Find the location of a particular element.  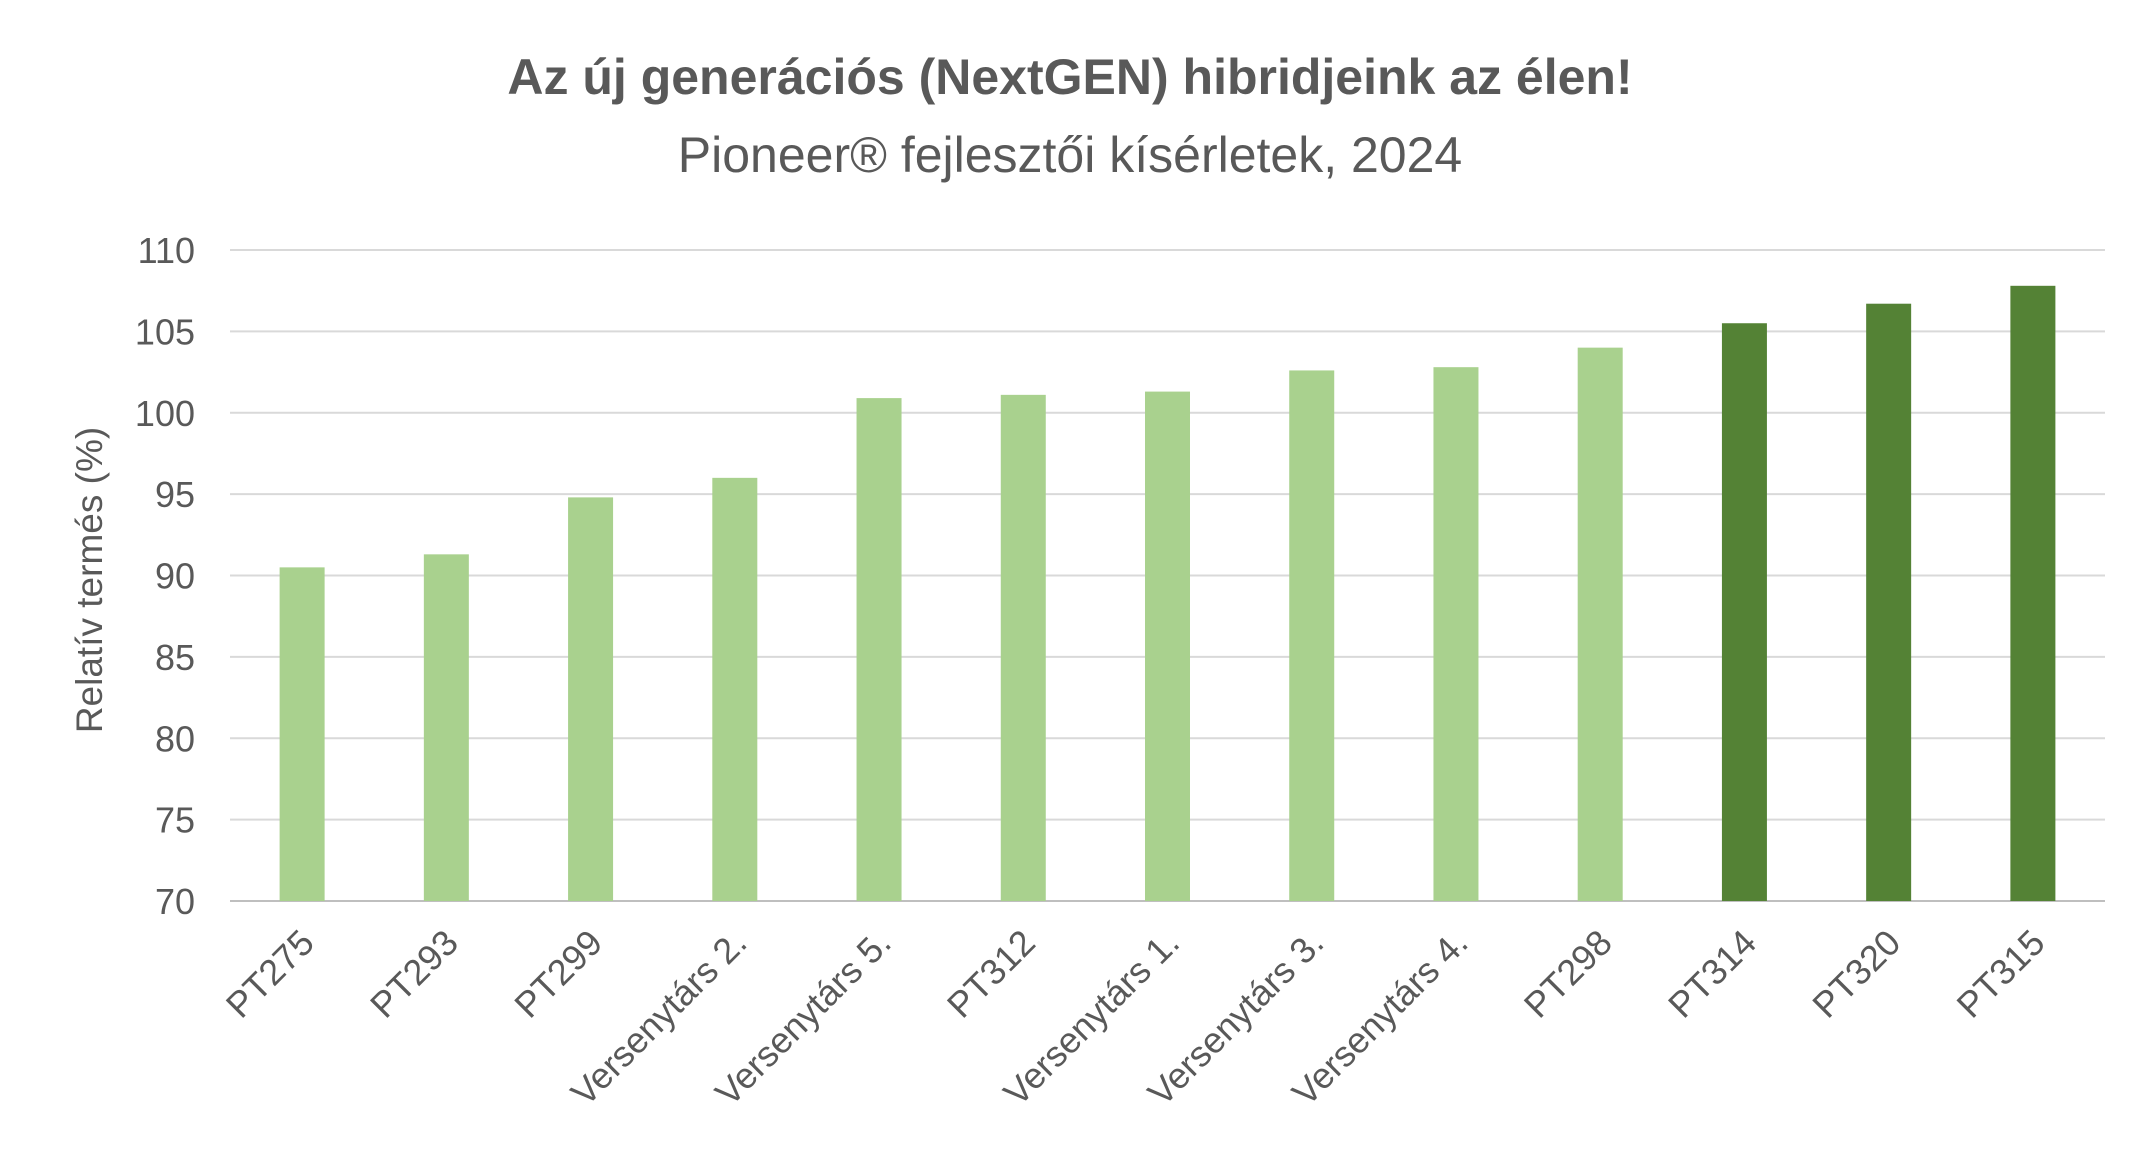

y-tick-label: 100 is located at coordinates (165, 413).